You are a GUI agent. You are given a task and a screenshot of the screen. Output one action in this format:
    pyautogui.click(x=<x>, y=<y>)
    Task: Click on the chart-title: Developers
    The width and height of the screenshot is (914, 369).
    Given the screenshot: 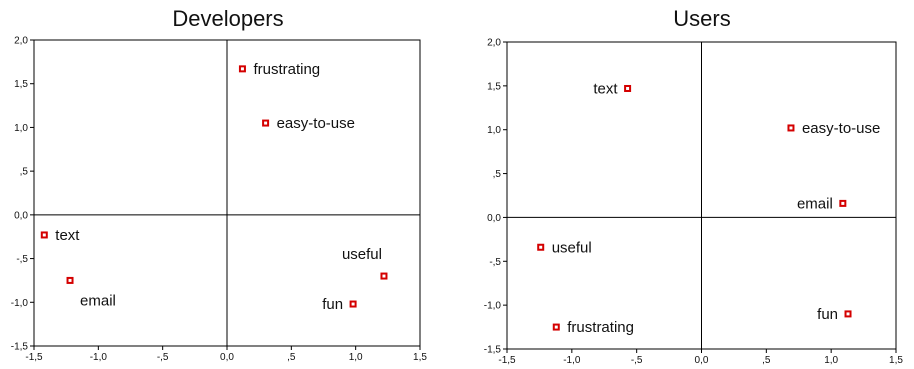 What is the action you would take?
    pyautogui.click(x=227, y=18)
    